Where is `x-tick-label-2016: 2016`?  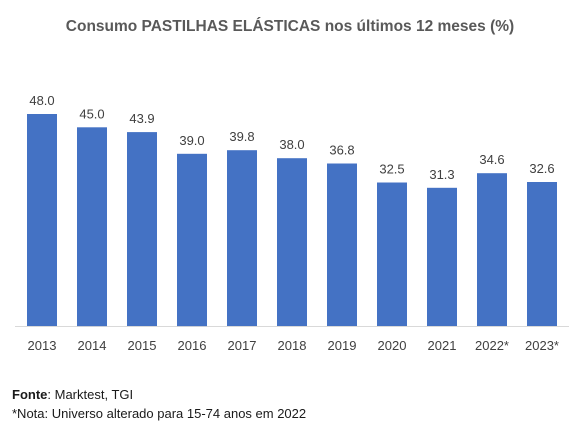
x-tick-label-2016: 2016 is located at coordinates (192, 345).